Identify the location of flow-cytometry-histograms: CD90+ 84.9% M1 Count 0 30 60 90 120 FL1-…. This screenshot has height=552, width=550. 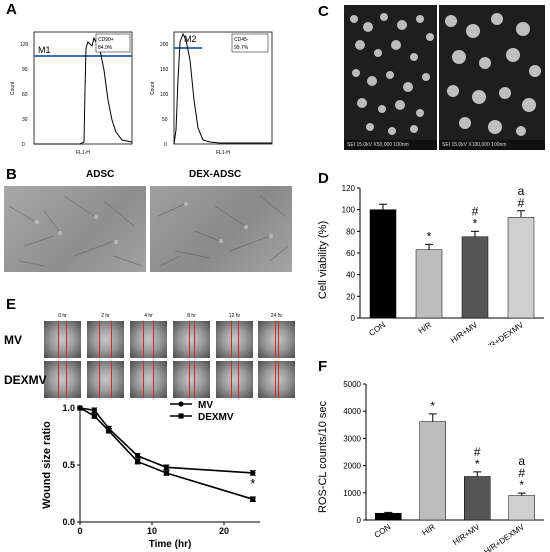
(141, 93).